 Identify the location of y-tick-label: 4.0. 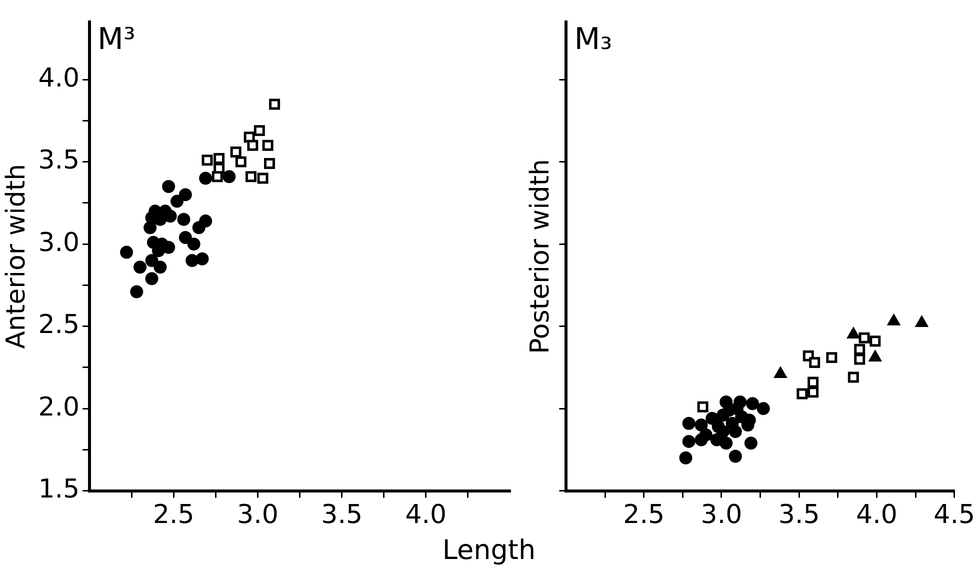
(59, 78).